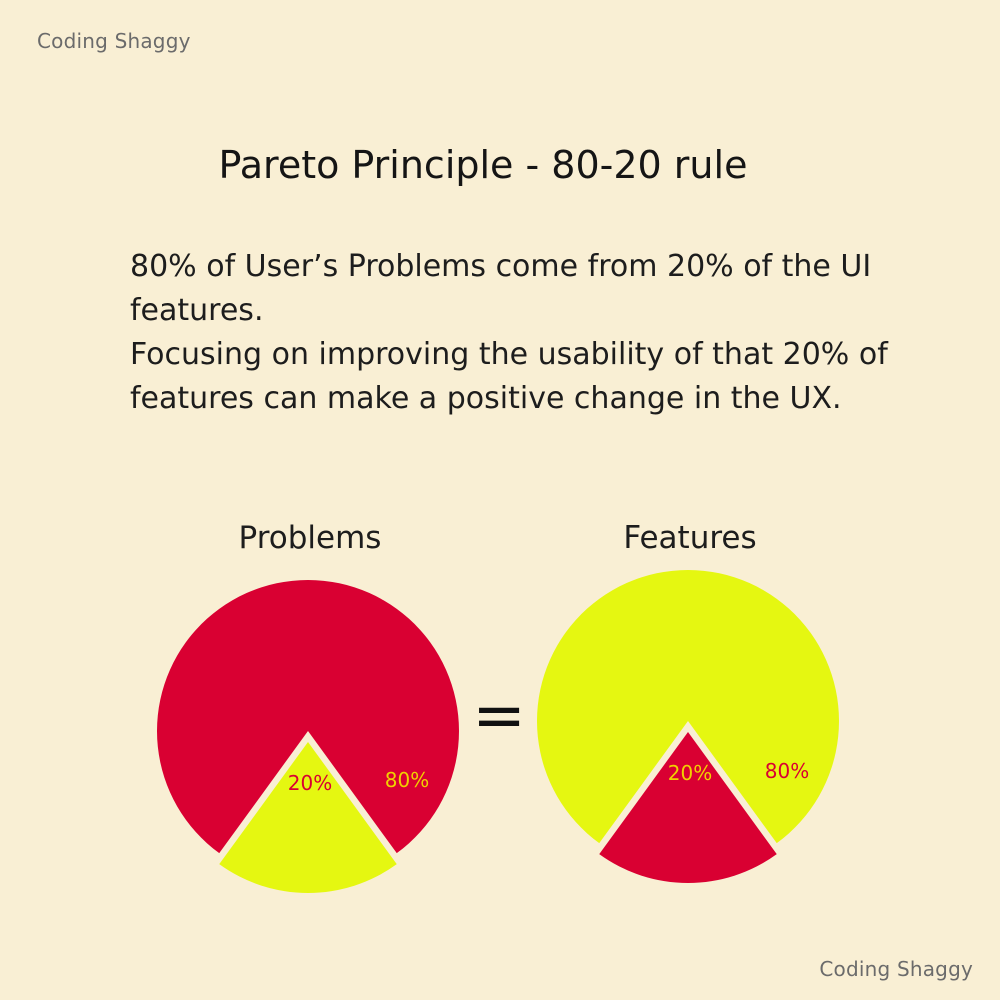  What do you see at coordinates (690, 538) in the screenshot?
I see `features-chart-title: Features` at bounding box center [690, 538].